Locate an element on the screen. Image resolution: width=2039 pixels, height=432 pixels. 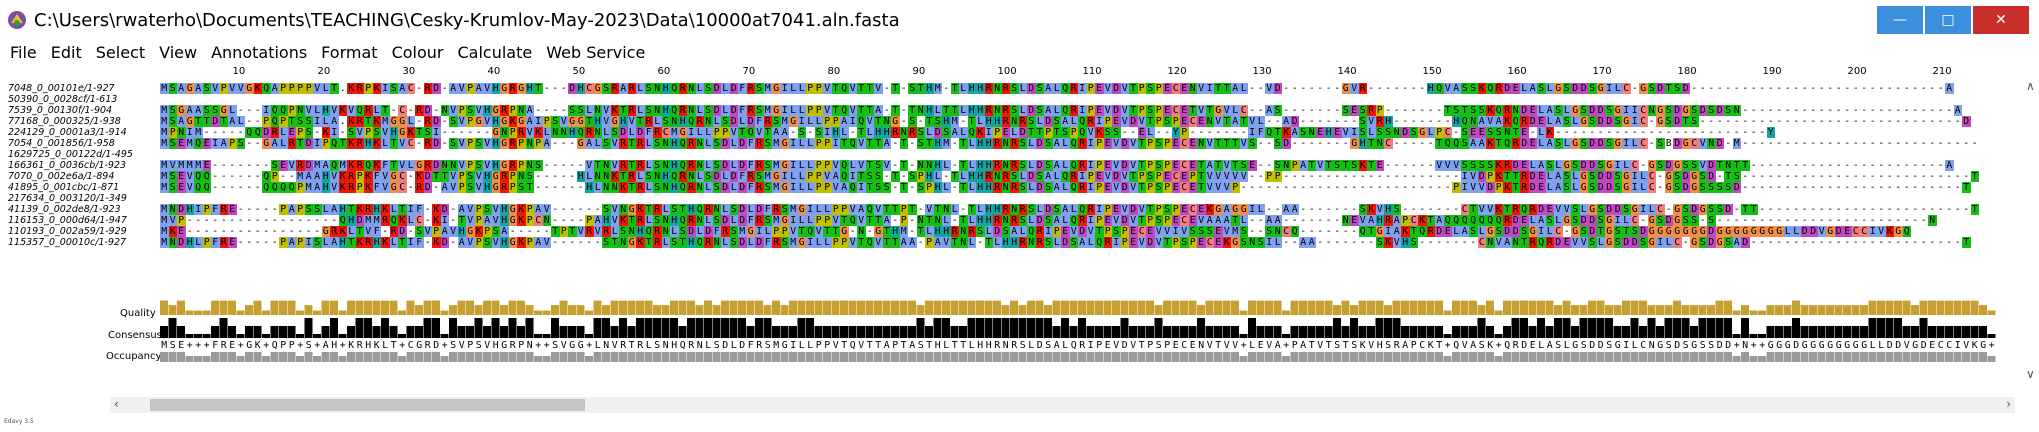
sequence-id: 7539_0_00130f/1-904 is located at coordinates (60, 110).